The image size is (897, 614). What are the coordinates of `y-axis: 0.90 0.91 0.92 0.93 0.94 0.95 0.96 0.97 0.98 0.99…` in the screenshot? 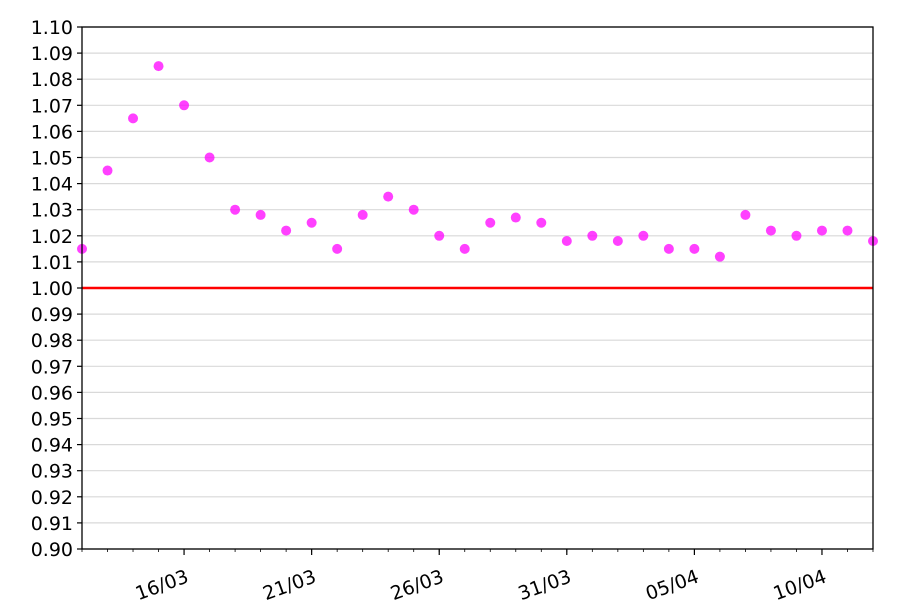 It's located at (56, 289).